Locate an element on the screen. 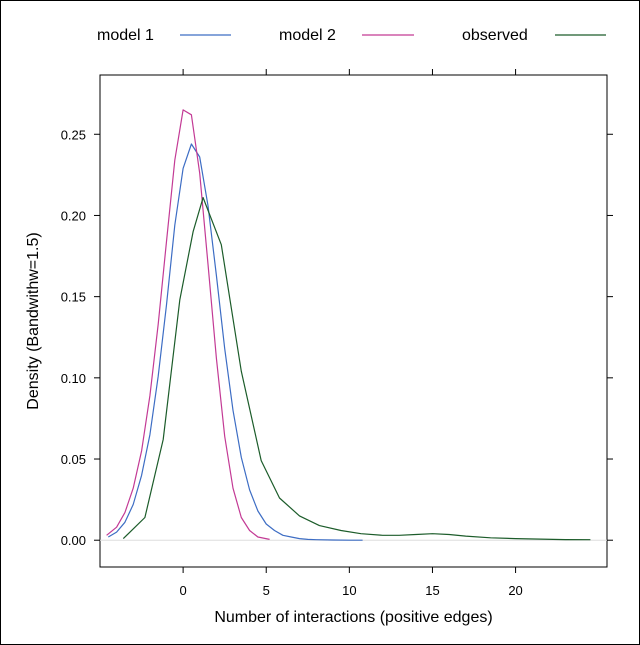 Image resolution: width=640 pixels, height=645 pixels. y-tick-label: 0.15 is located at coordinates (73, 297).